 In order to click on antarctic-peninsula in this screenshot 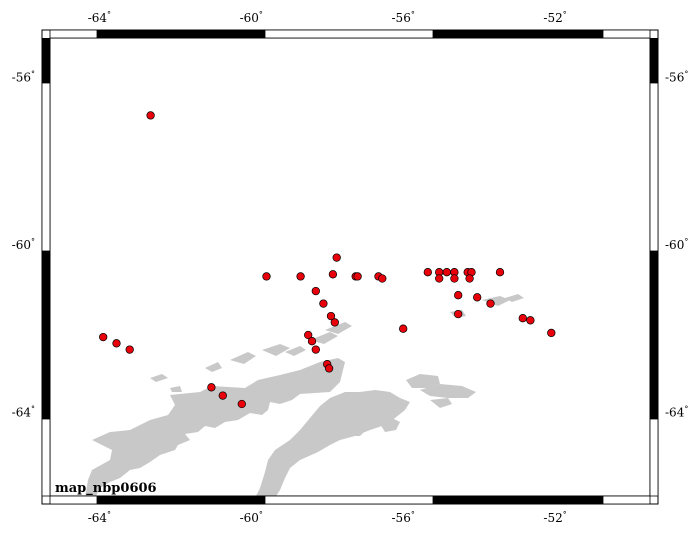, I will do `click(215, 428)`.